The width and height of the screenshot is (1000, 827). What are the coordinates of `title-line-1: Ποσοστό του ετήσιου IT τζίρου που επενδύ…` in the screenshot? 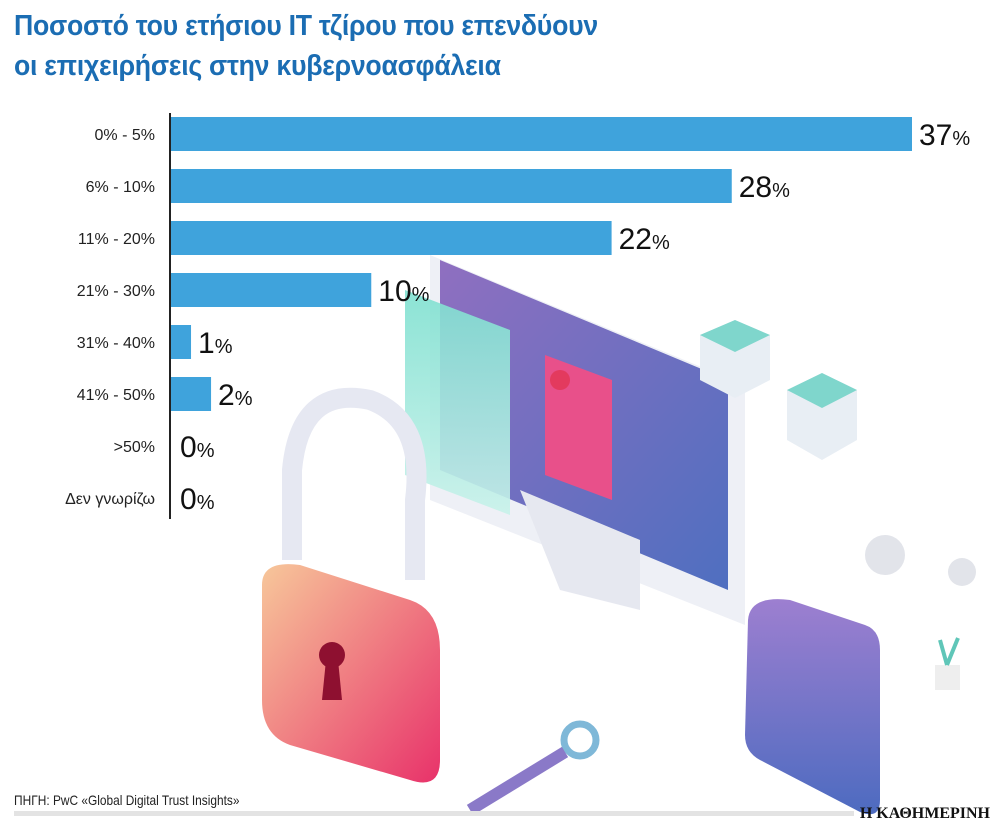 It's located at (306, 26).